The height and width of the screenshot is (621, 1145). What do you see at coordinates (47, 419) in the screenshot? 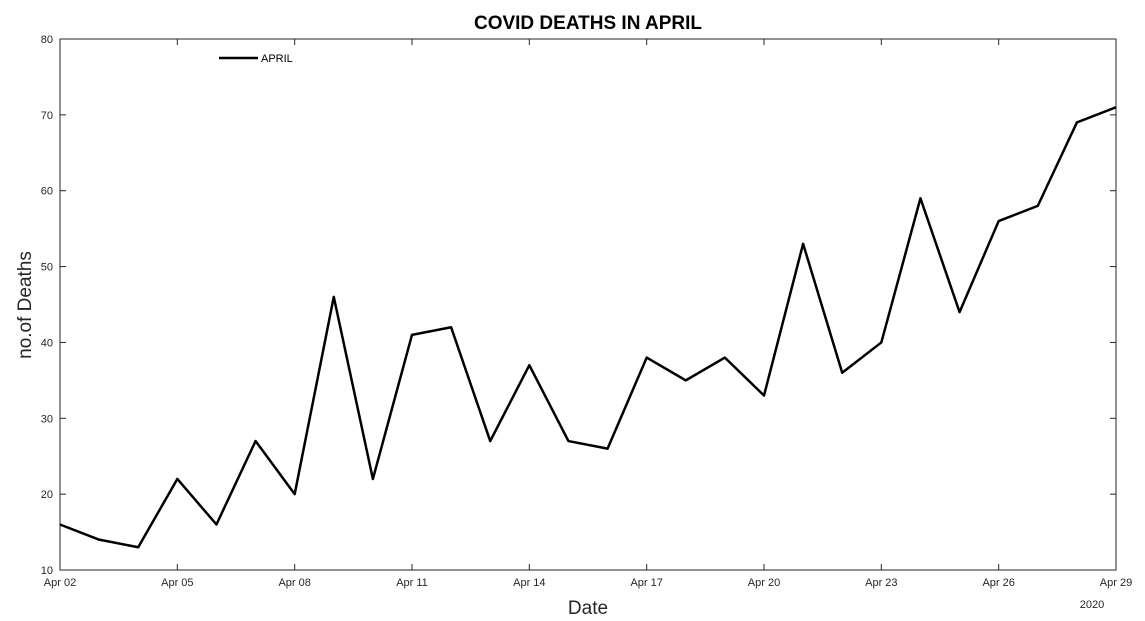
I see `y-tick-label: 30` at bounding box center [47, 419].